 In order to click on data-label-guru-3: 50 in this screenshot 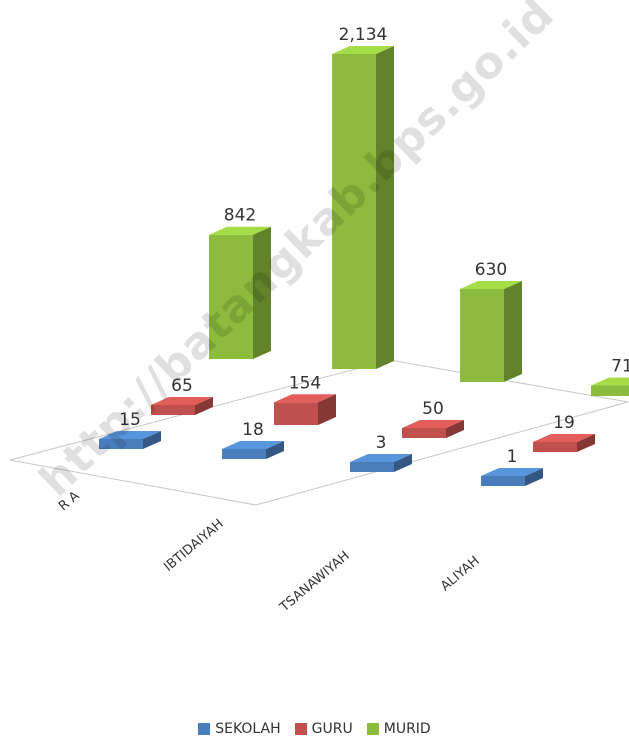, I will do `click(433, 409)`.